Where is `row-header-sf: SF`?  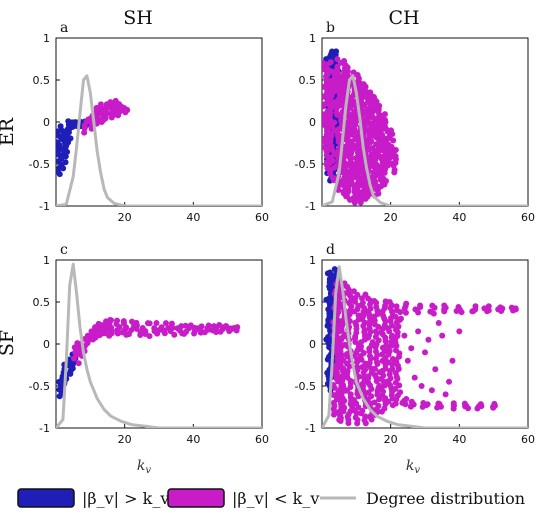 row-header-sf: SF is located at coordinates (9, 343).